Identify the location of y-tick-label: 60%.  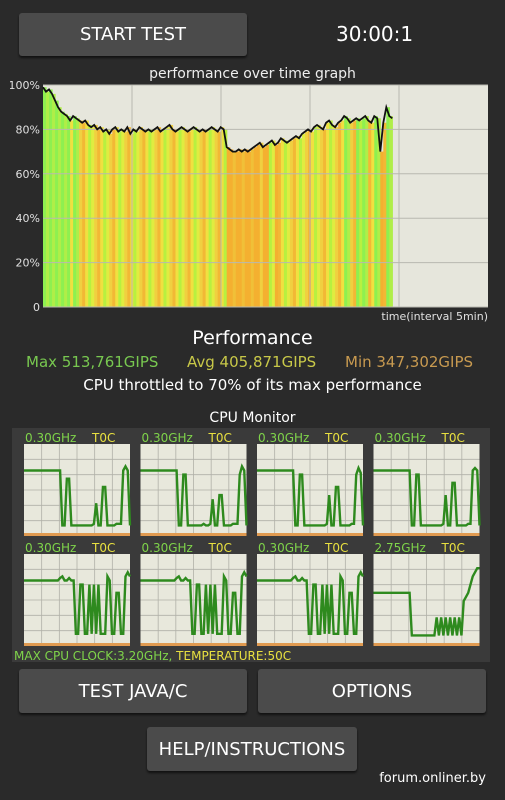
(28, 174).